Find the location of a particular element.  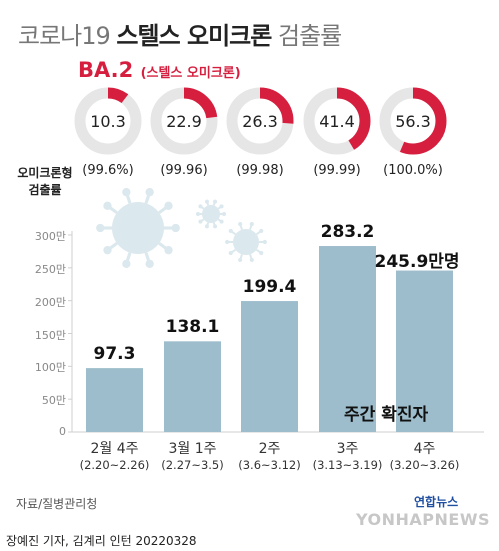

omicron-rate-value: (99.96) is located at coordinates (184, 170).